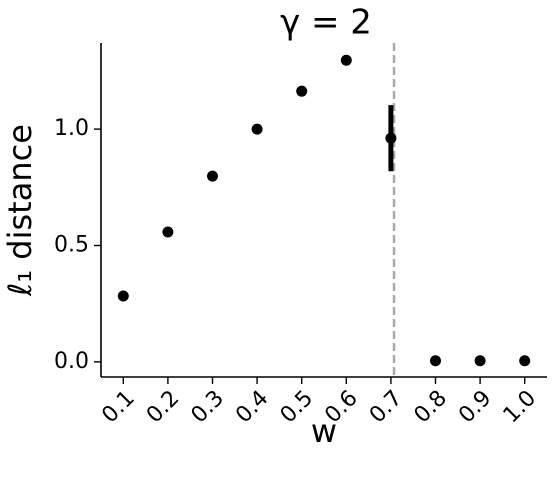 This screenshot has height=485, width=556. I want to click on y-tick-label: 0.5, so click(71, 244).